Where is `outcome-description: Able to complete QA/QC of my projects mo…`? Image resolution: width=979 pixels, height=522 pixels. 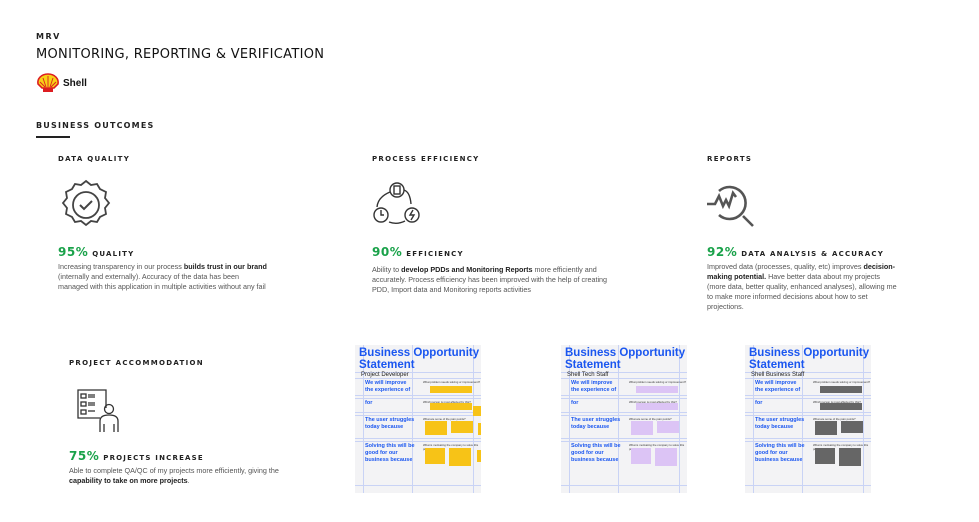 outcome-description: Able to complete QA/QC of my projects mo… is located at coordinates (179, 476).